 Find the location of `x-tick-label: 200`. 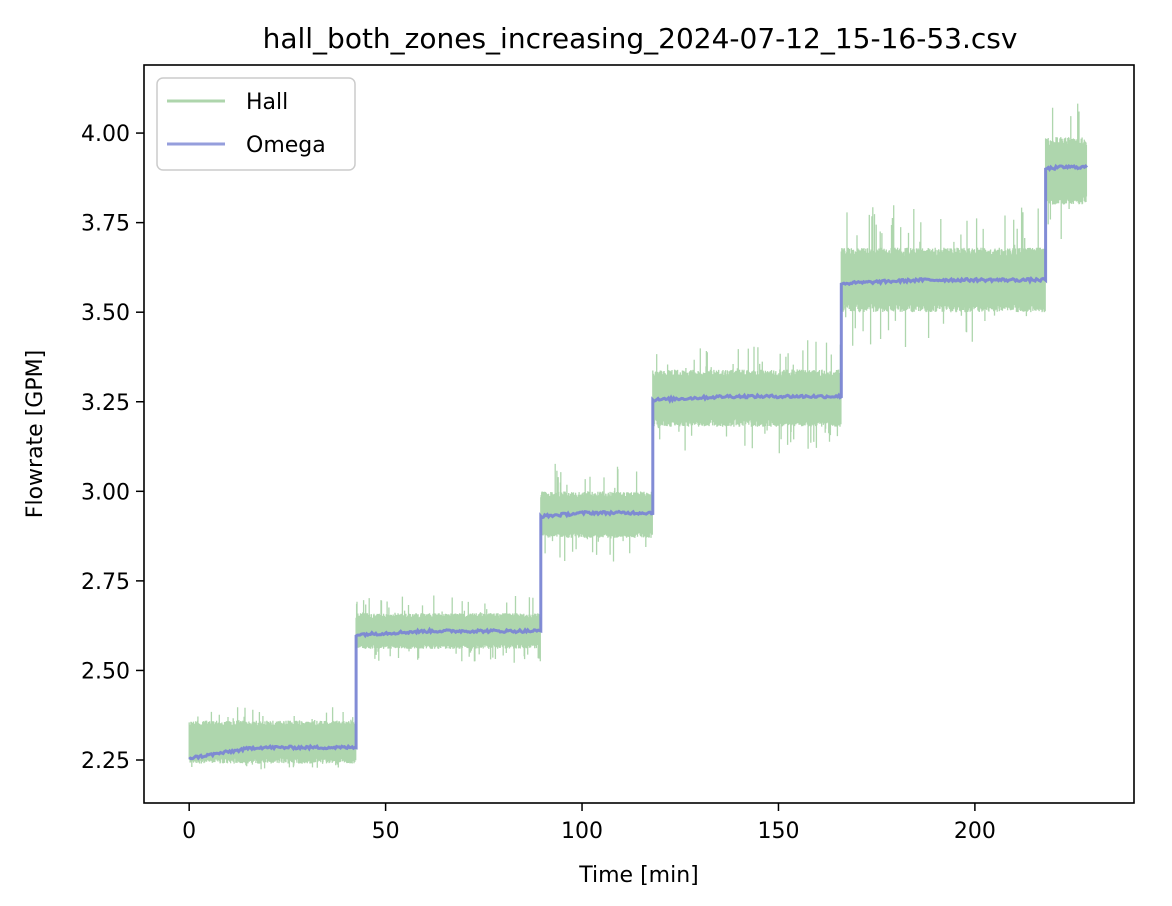

x-tick-label: 200 is located at coordinates (975, 831).